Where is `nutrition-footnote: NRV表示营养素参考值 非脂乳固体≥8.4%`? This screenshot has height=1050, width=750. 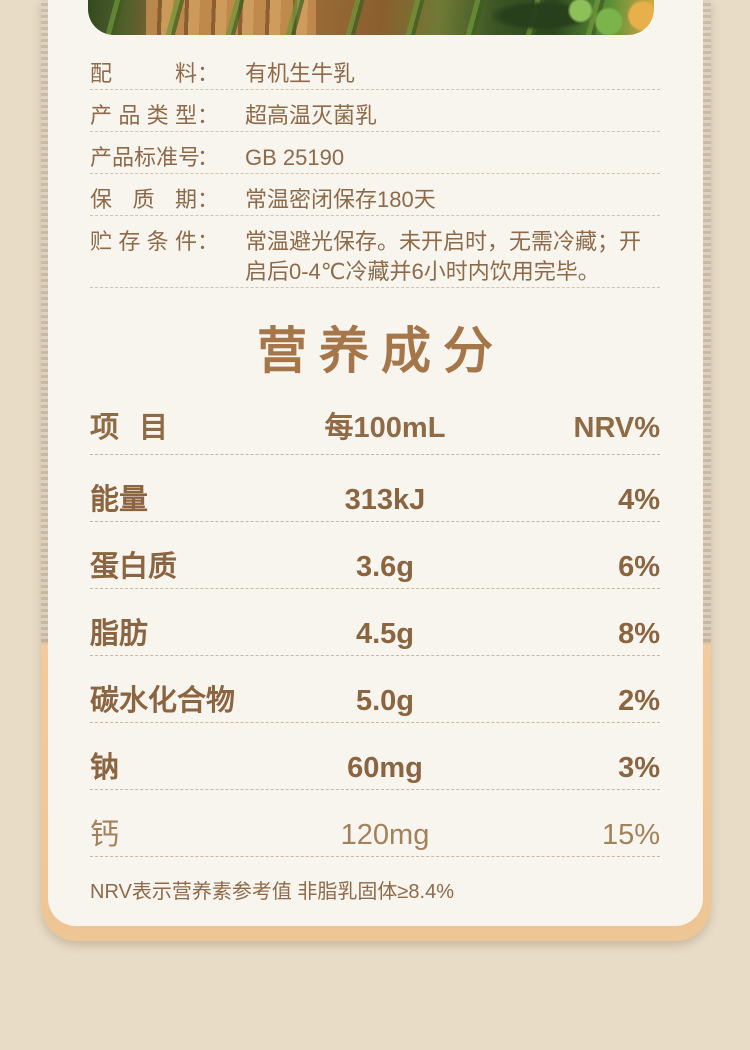 nutrition-footnote: NRV表示营养素参考值 非脂乳固体≥8.4% is located at coordinates (272, 892).